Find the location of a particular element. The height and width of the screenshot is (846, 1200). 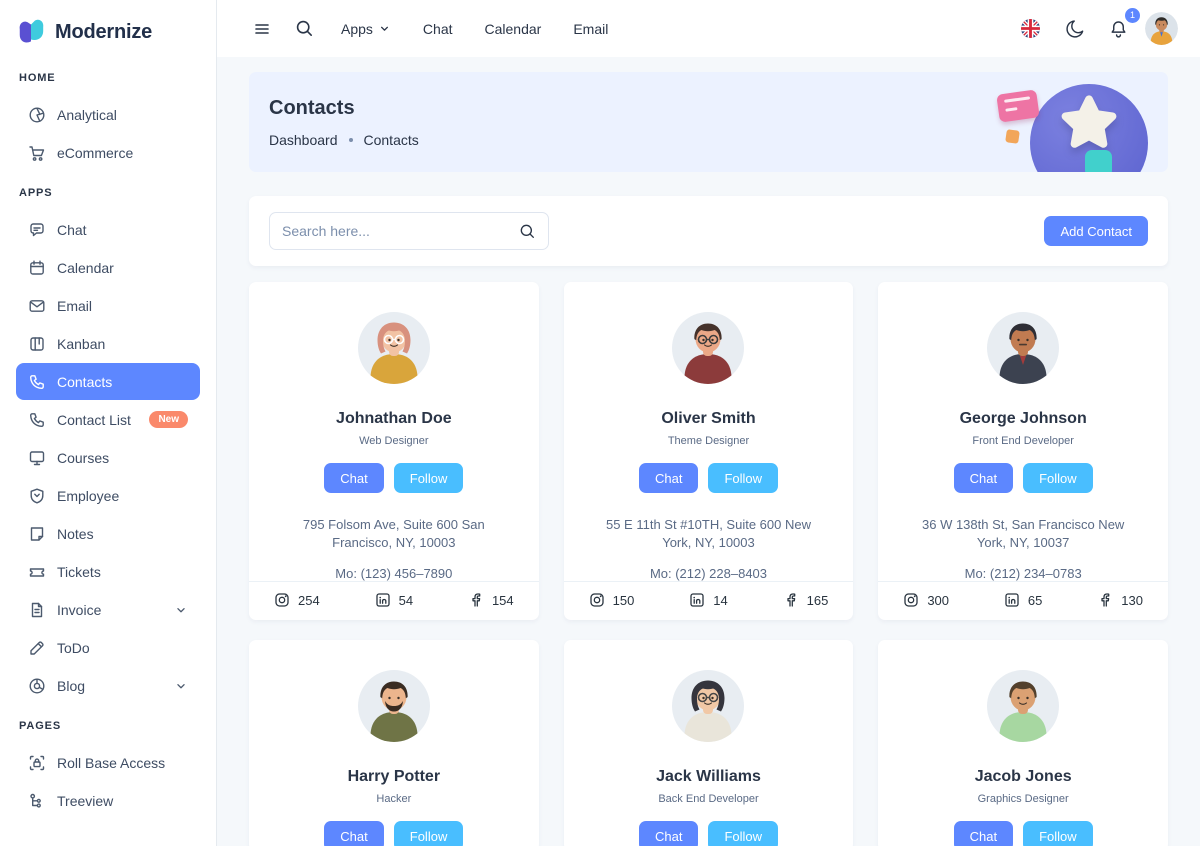

illustration-square-teal is located at coordinates (1098, 161).